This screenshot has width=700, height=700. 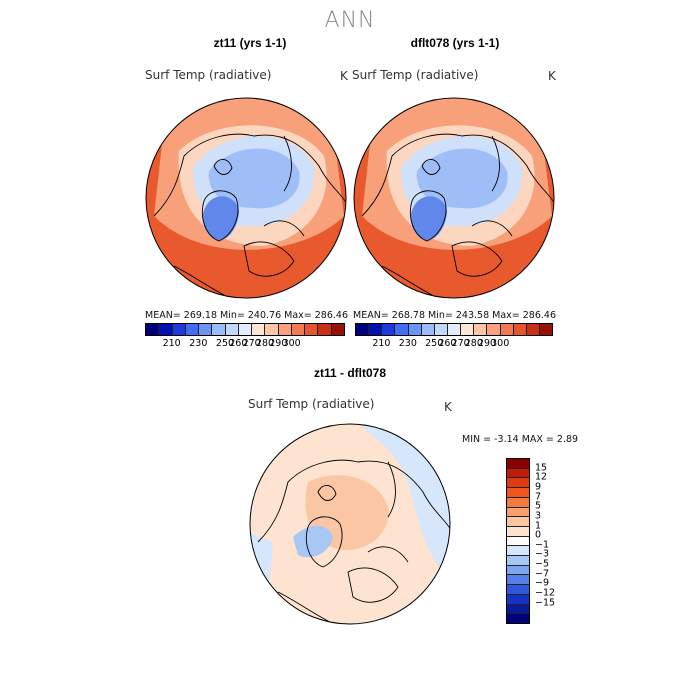 I want to click on panel-2-unit: K, so click(x=552, y=76).